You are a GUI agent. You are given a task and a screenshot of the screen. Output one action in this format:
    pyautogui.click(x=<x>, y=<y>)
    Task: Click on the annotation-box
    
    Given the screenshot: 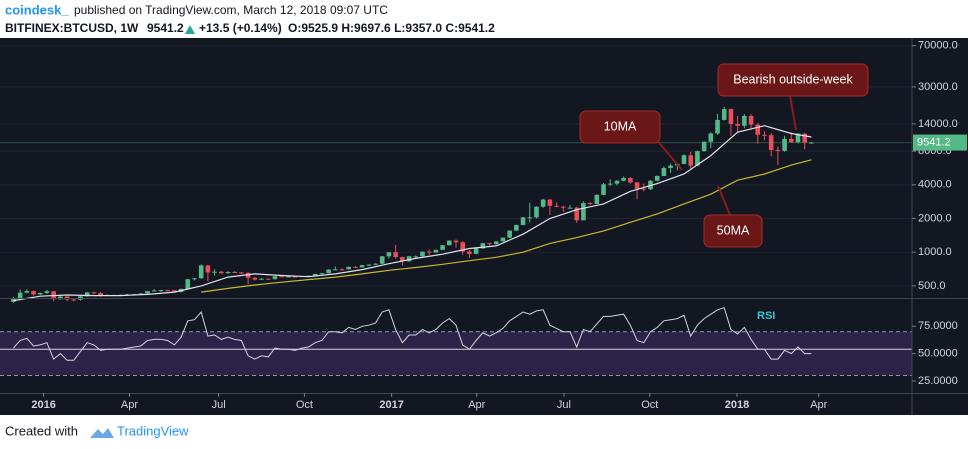 What is the action you would take?
    pyautogui.click(x=793, y=80)
    